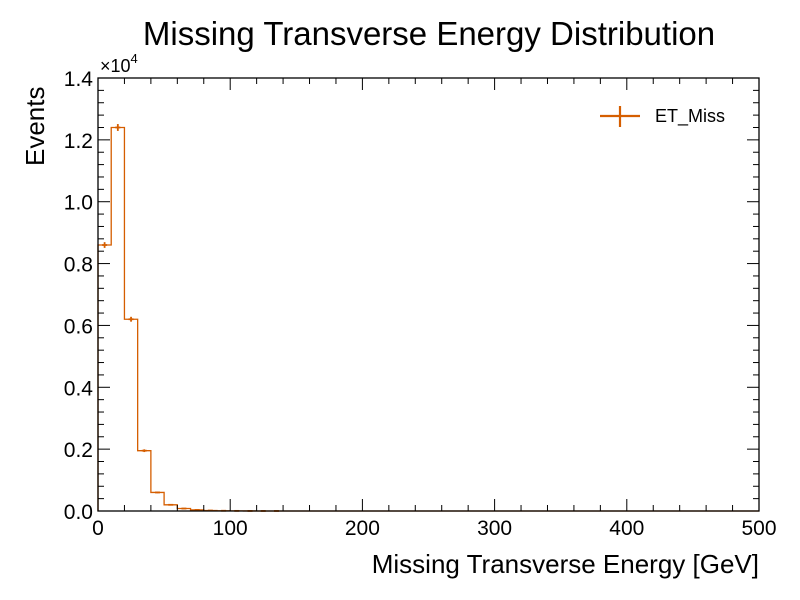 The height and width of the screenshot is (600, 800). Describe the element at coordinates (78, 141) in the screenshot. I see `y-tick-label: 1.2` at that location.